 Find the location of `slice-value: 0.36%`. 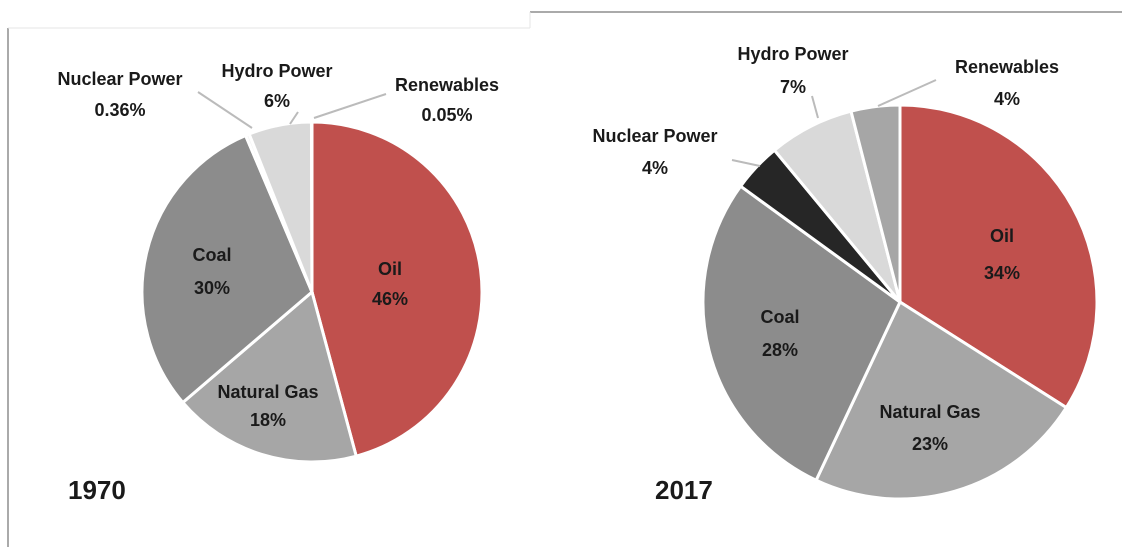

slice-value: 0.36% is located at coordinates (119, 110).